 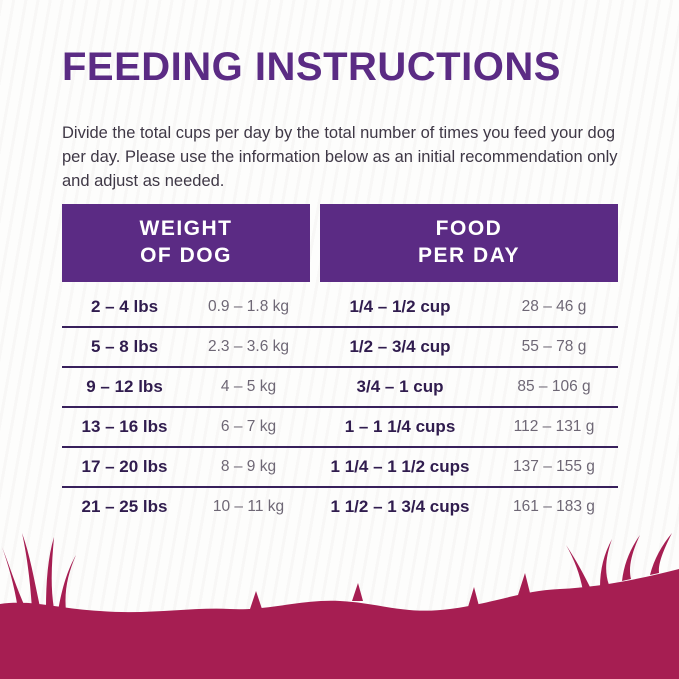 What do you see at coordinates (554, 426) in the screenshot?
I see `food-grams: 112 – 131 g` at bounding box center [554, 426].